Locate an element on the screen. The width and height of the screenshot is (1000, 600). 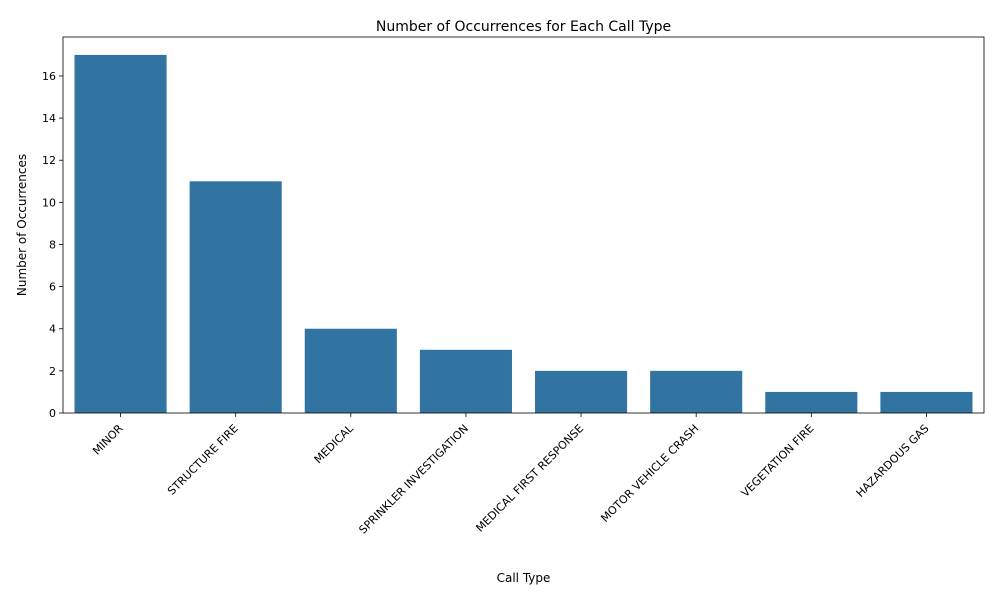
y-tick-label: 0 is located at coordinates (52, 413).